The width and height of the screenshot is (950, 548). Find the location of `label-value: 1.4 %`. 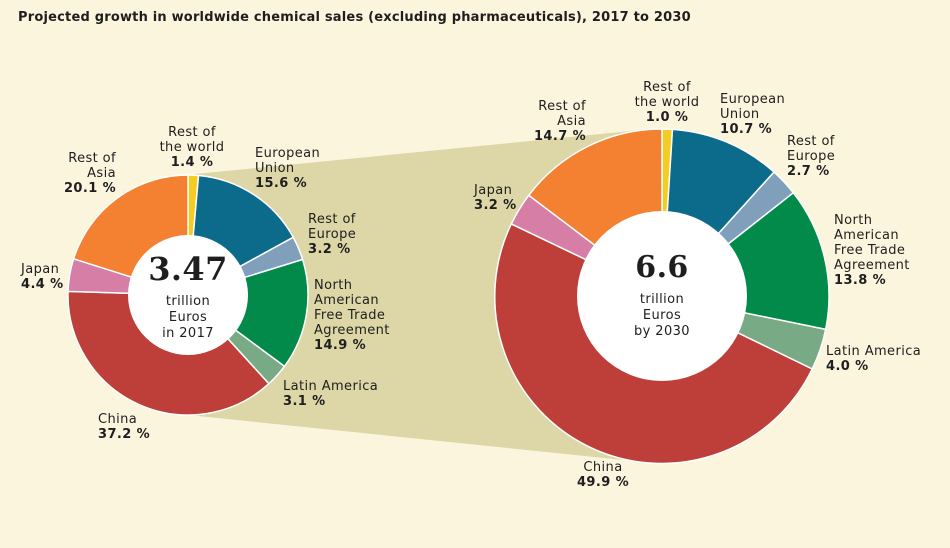

label-value: 1.4 % is located at coordinates (192, 162).